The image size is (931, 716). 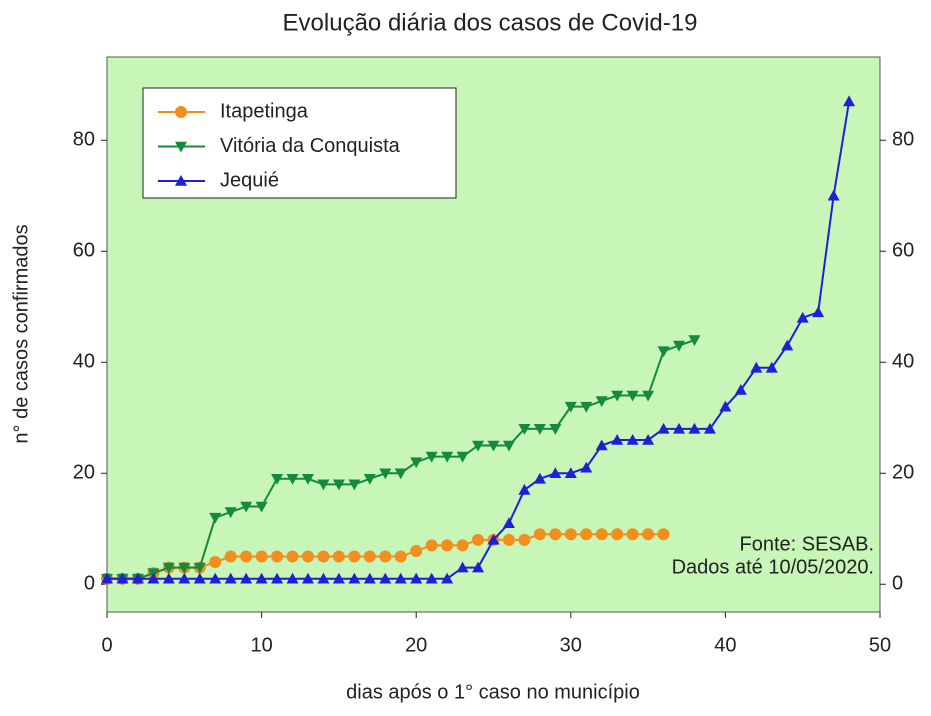 What do you see at coordinates (773, 567) in the screenshot?
I see `annotation: Dados até 10/05/2020.` at bounding box center [773, 567].